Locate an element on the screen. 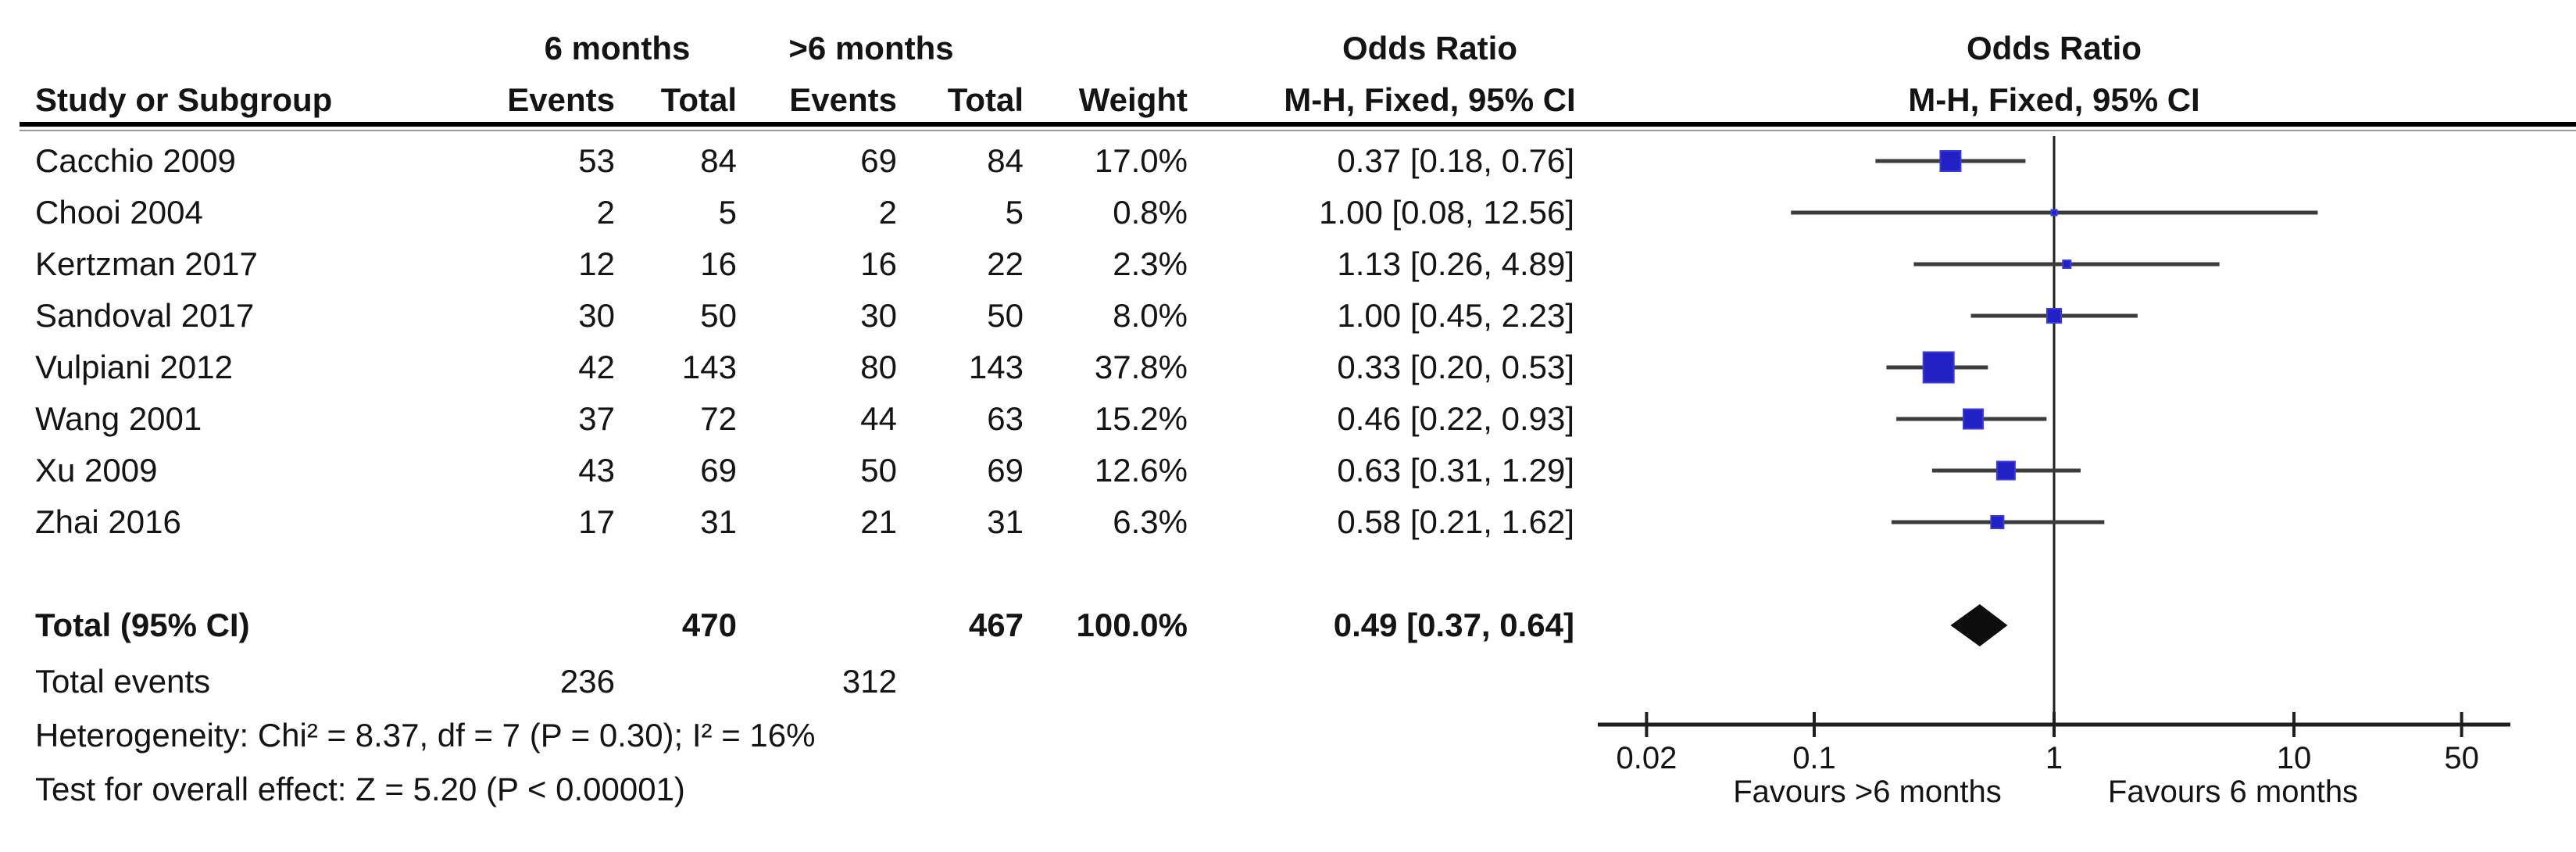  col-header-study: Study or Subgroup is located at coordinates (184, 99).